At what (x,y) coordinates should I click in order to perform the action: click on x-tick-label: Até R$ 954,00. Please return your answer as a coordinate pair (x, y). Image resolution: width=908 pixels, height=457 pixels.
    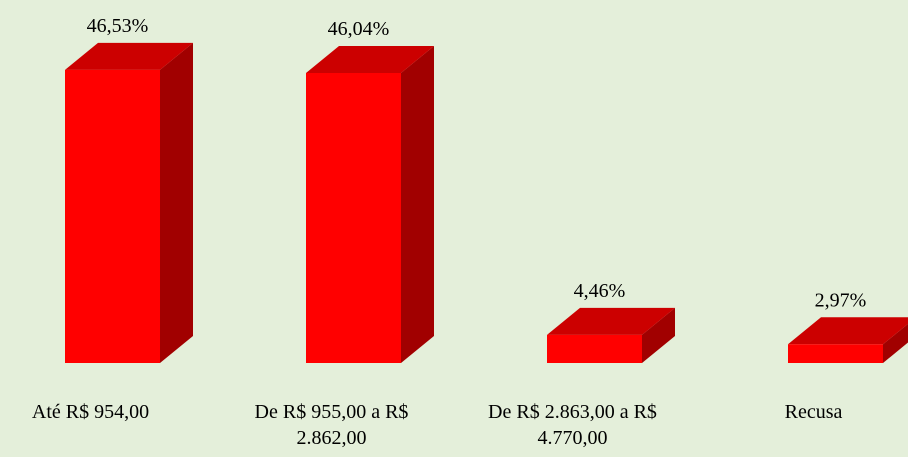
    Looking at the image, I should click on (90, 412).